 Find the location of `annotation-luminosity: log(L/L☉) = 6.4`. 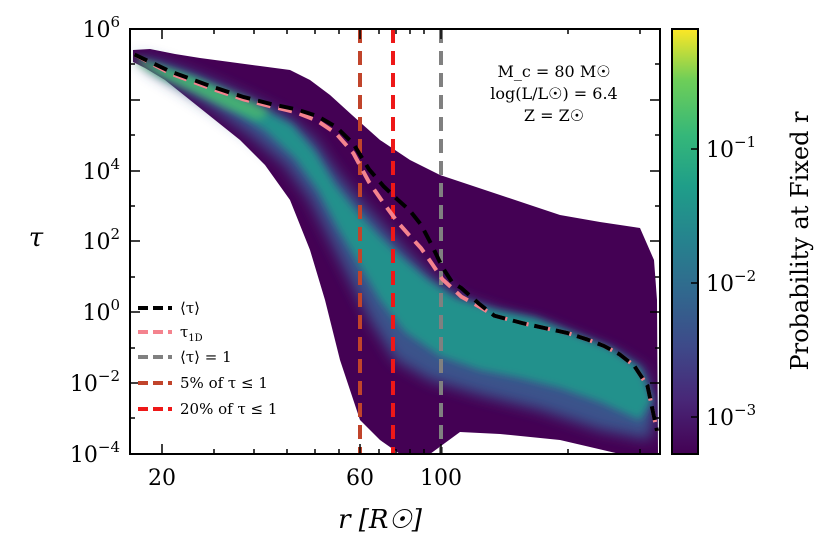

annotation-luminosity: log(L/L☉) = 6.4 is located at coordinates (553, 93).